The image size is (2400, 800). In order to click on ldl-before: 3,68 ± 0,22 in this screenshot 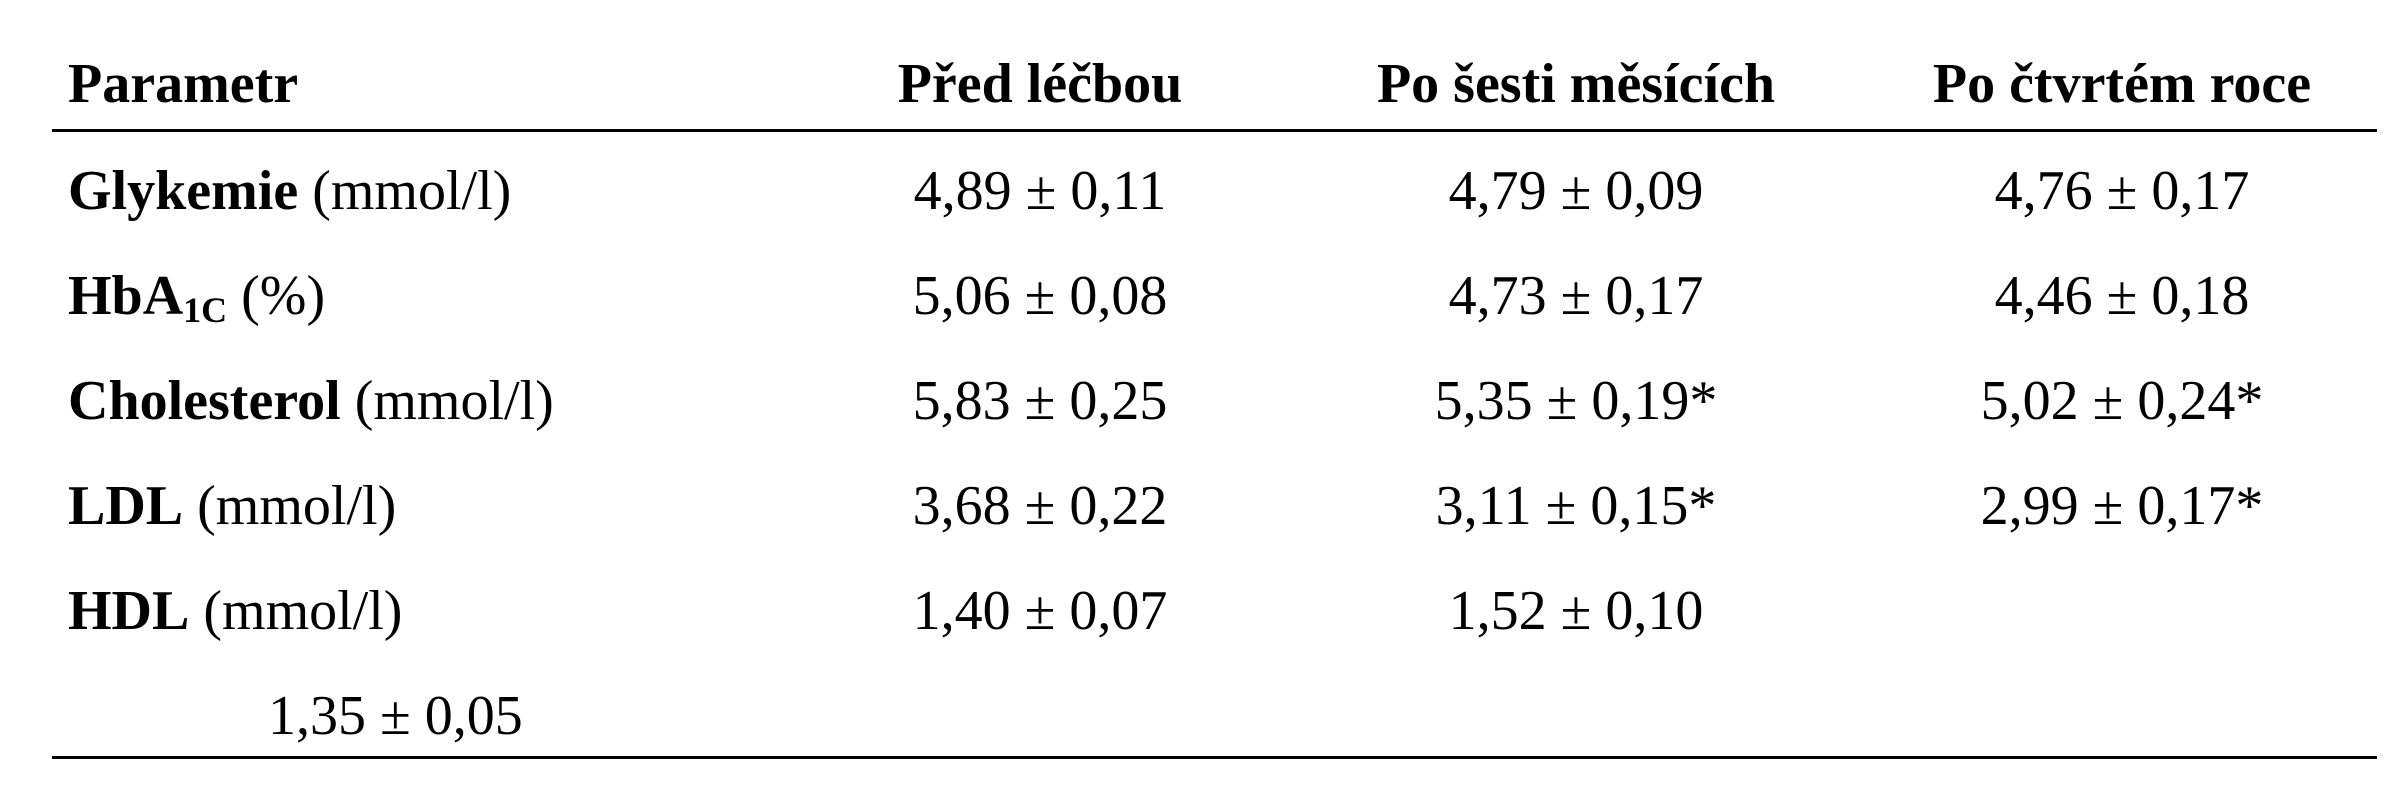, I will do `click(1040, 506)`.